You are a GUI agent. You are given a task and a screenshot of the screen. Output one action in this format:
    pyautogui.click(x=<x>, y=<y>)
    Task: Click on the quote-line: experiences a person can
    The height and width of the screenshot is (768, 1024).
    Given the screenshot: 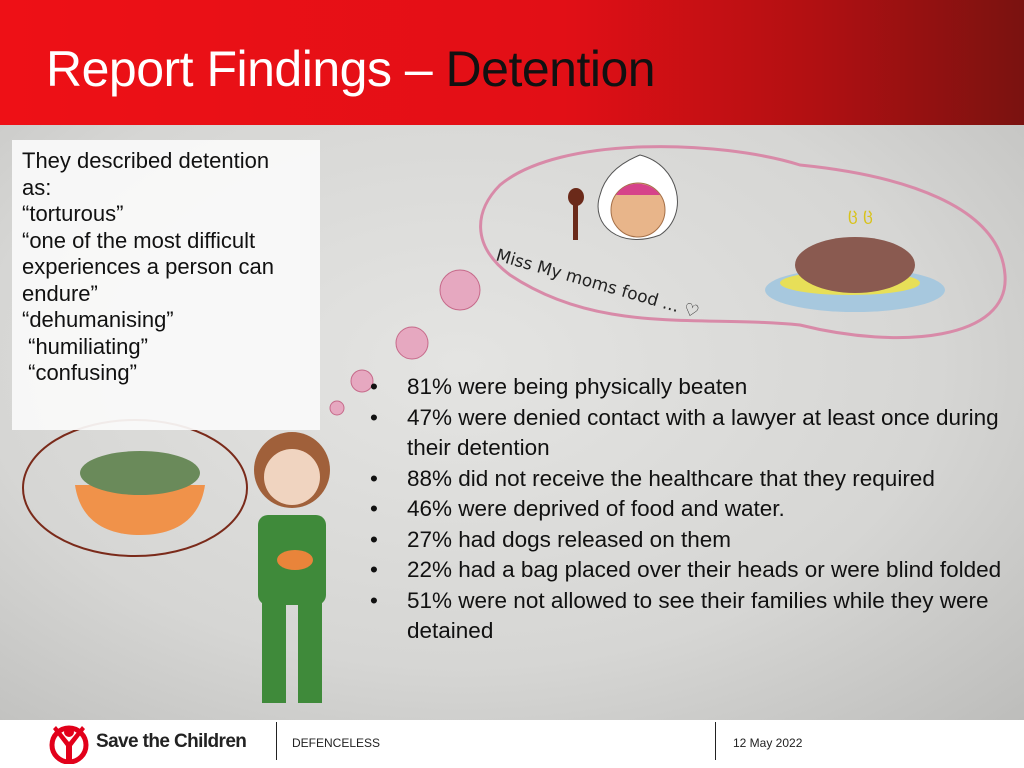 What is the action you would take?
    pyautogui.click(x=148, y=266)
    